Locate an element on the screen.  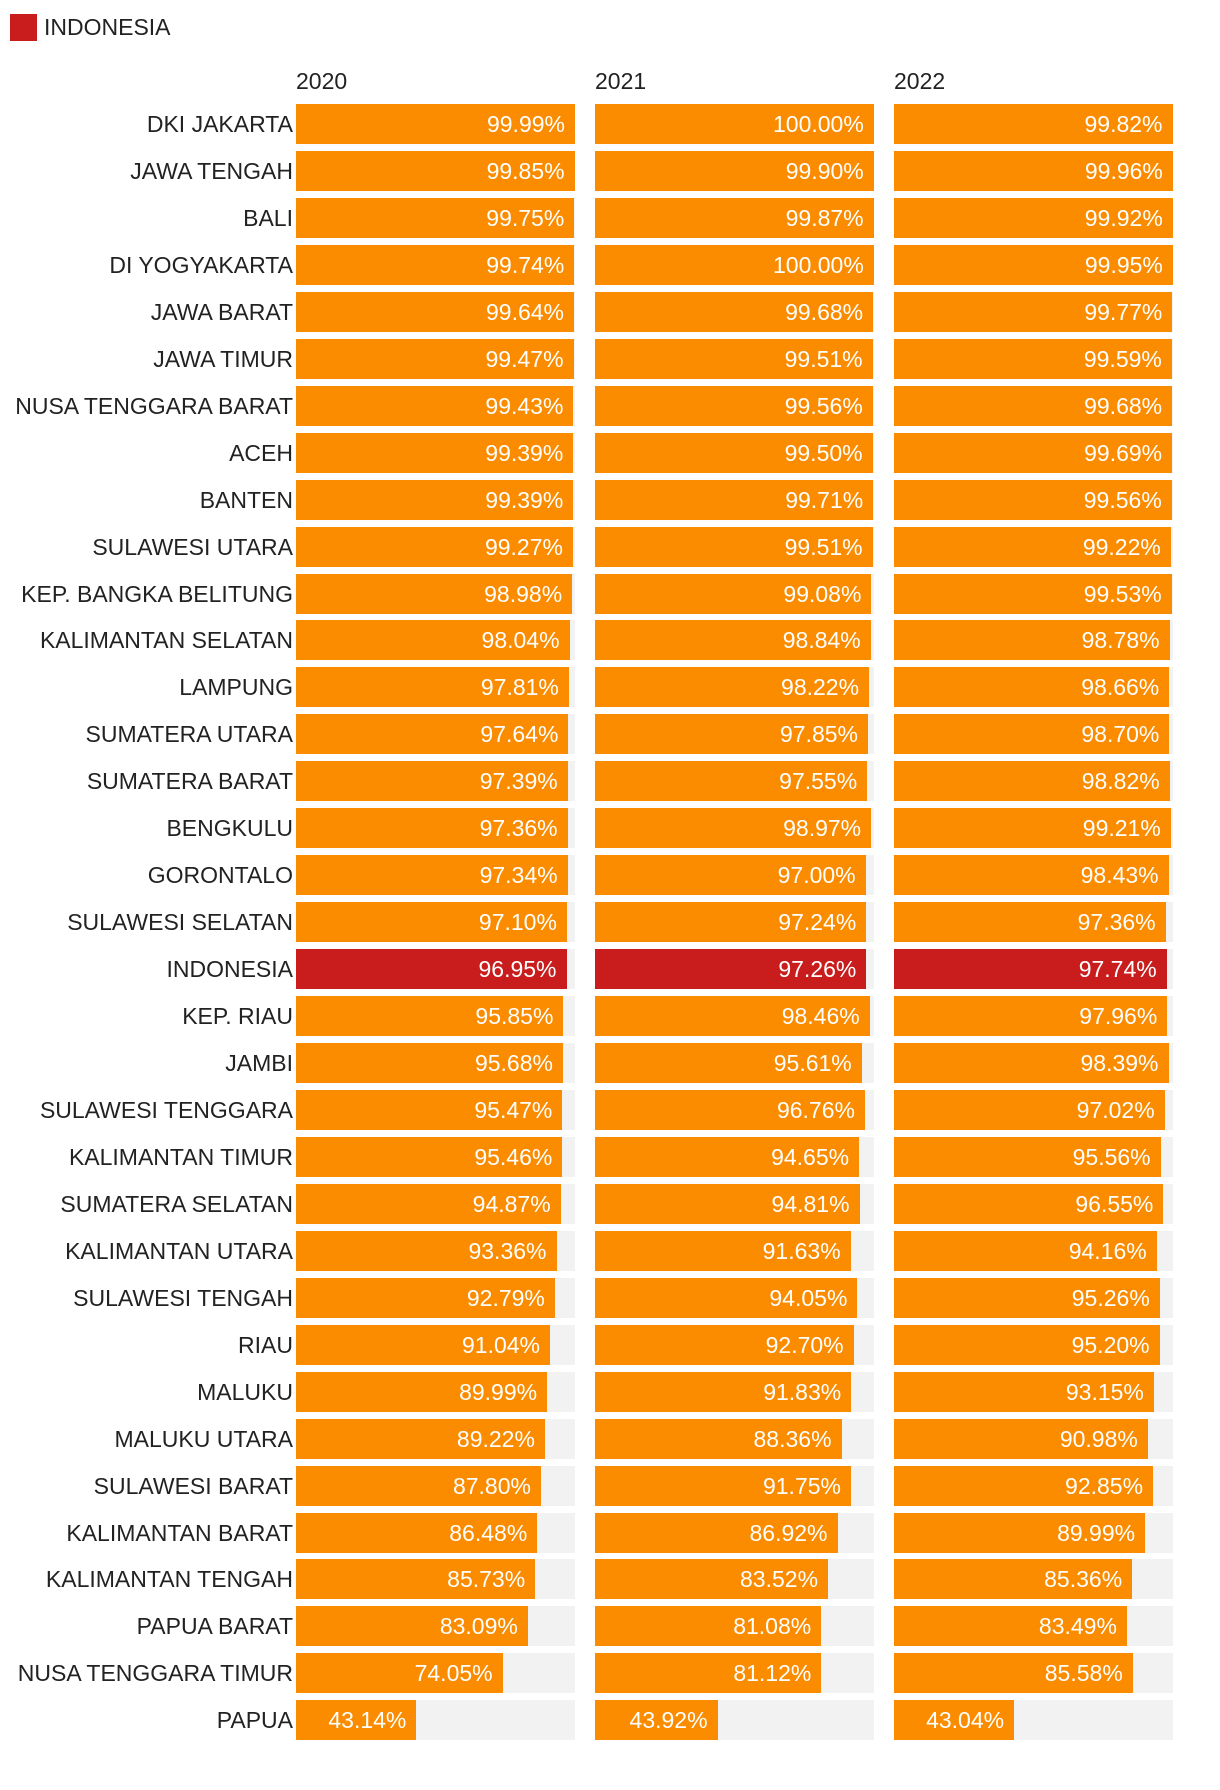
bar-track: 92.70% is located at coordinates (734, 1345).